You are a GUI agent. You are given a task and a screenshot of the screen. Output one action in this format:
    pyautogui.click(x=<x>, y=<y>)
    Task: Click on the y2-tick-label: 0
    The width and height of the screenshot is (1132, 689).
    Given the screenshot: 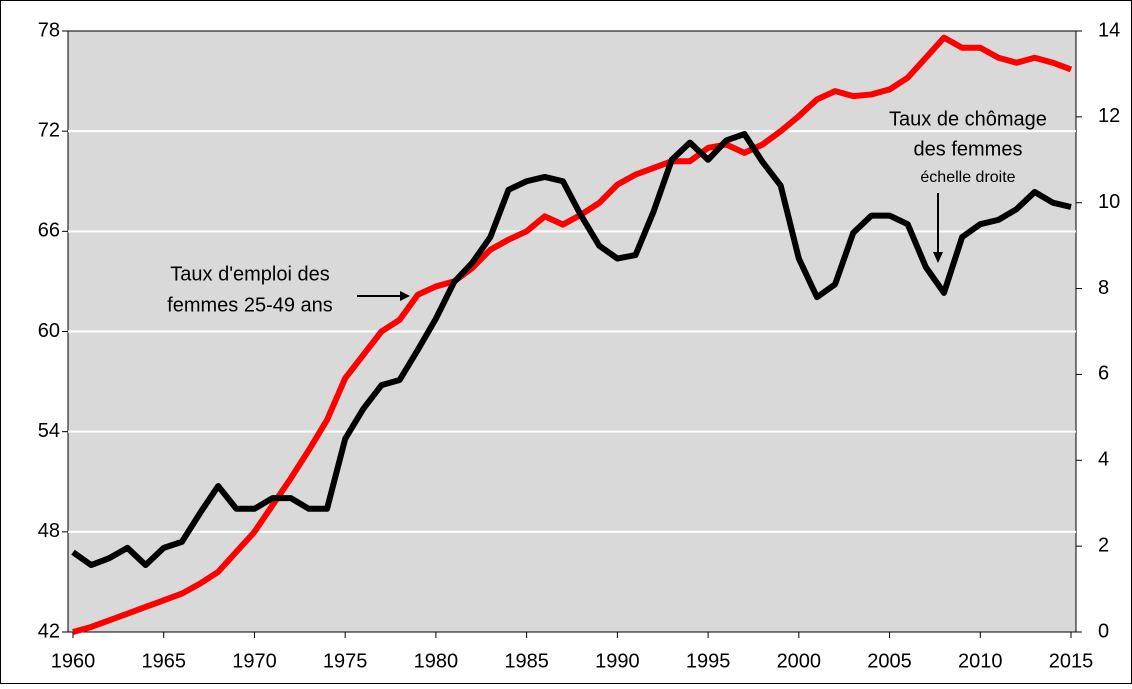 What is the action you would take?
    pyautogui.click(x=1103, y=631)
    